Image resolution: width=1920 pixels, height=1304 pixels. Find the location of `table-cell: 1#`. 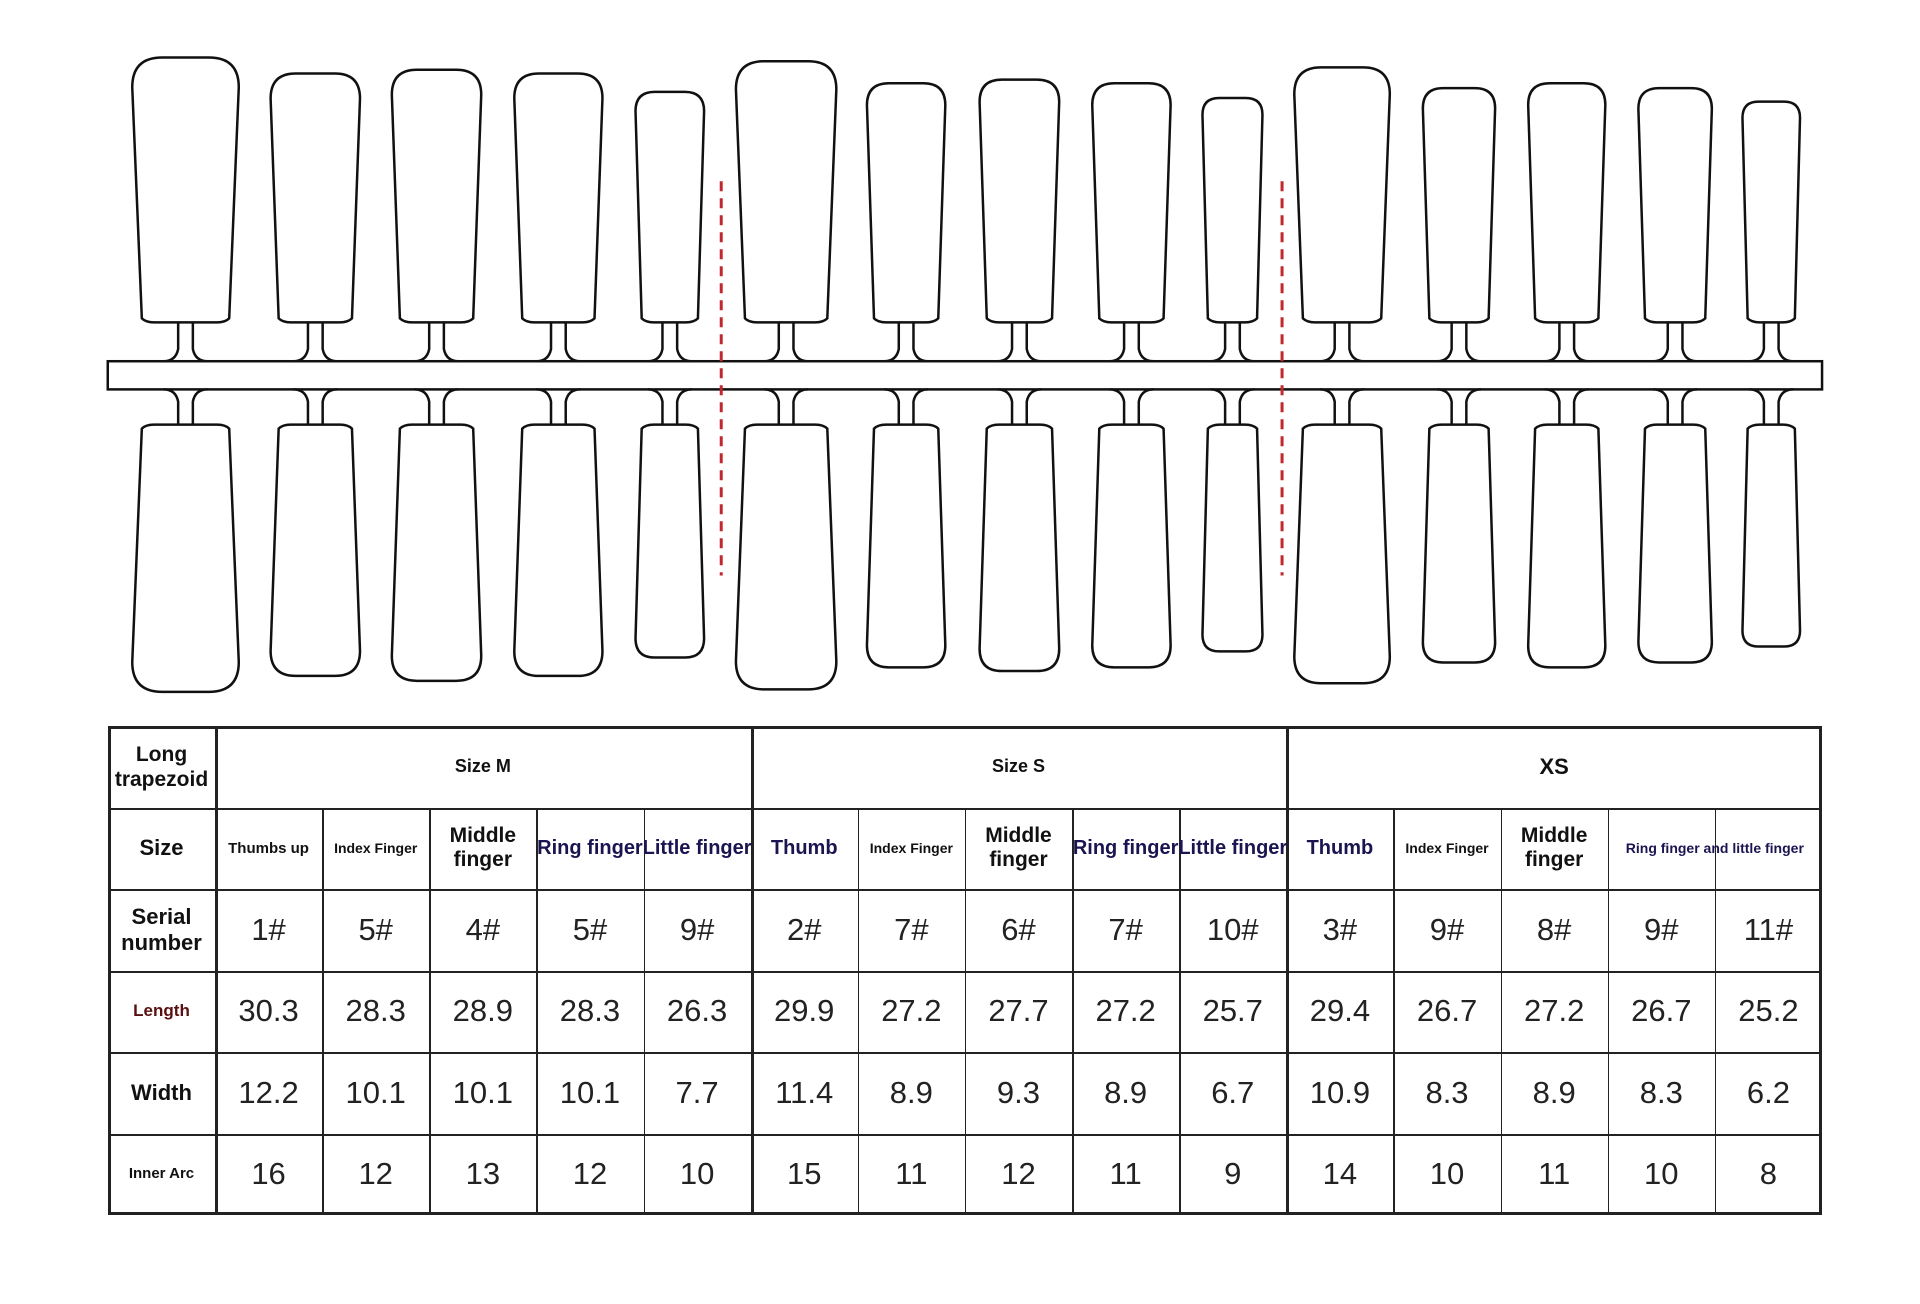

table-cell: 1# is located at coordinates (268, 929).